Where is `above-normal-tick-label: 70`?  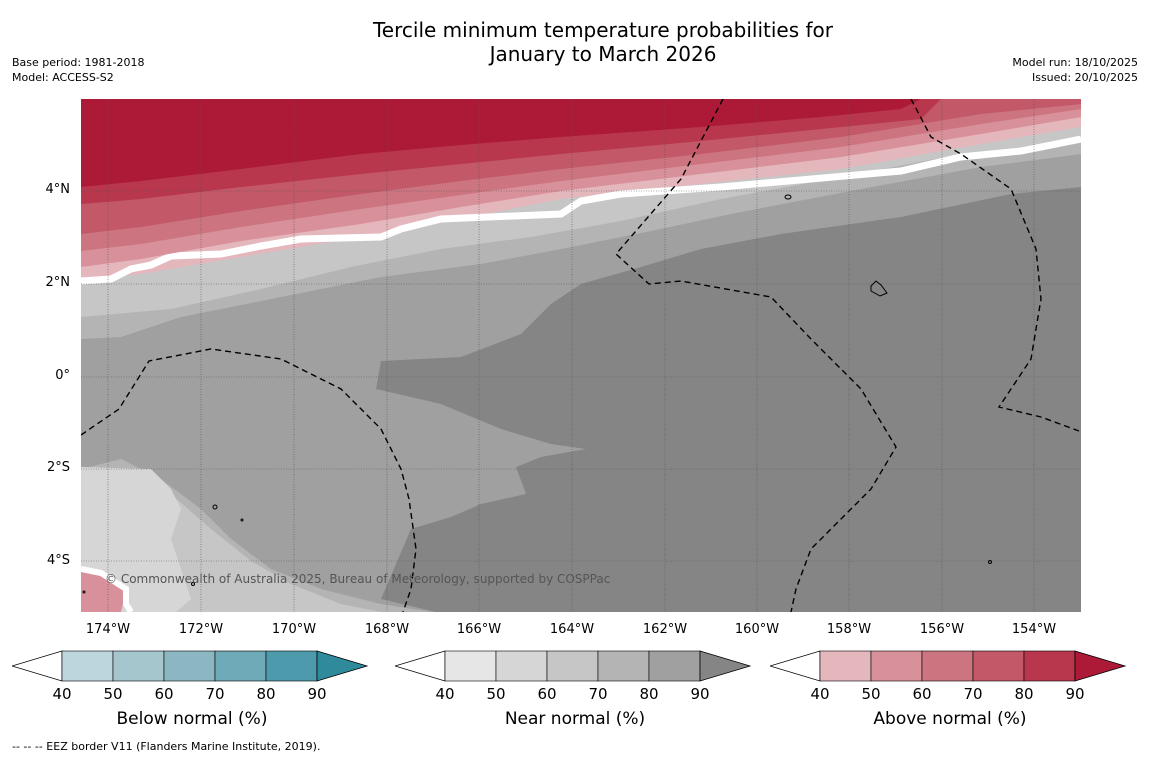 above-normal-tick-label: 70 is located at coordinates (973, 694).